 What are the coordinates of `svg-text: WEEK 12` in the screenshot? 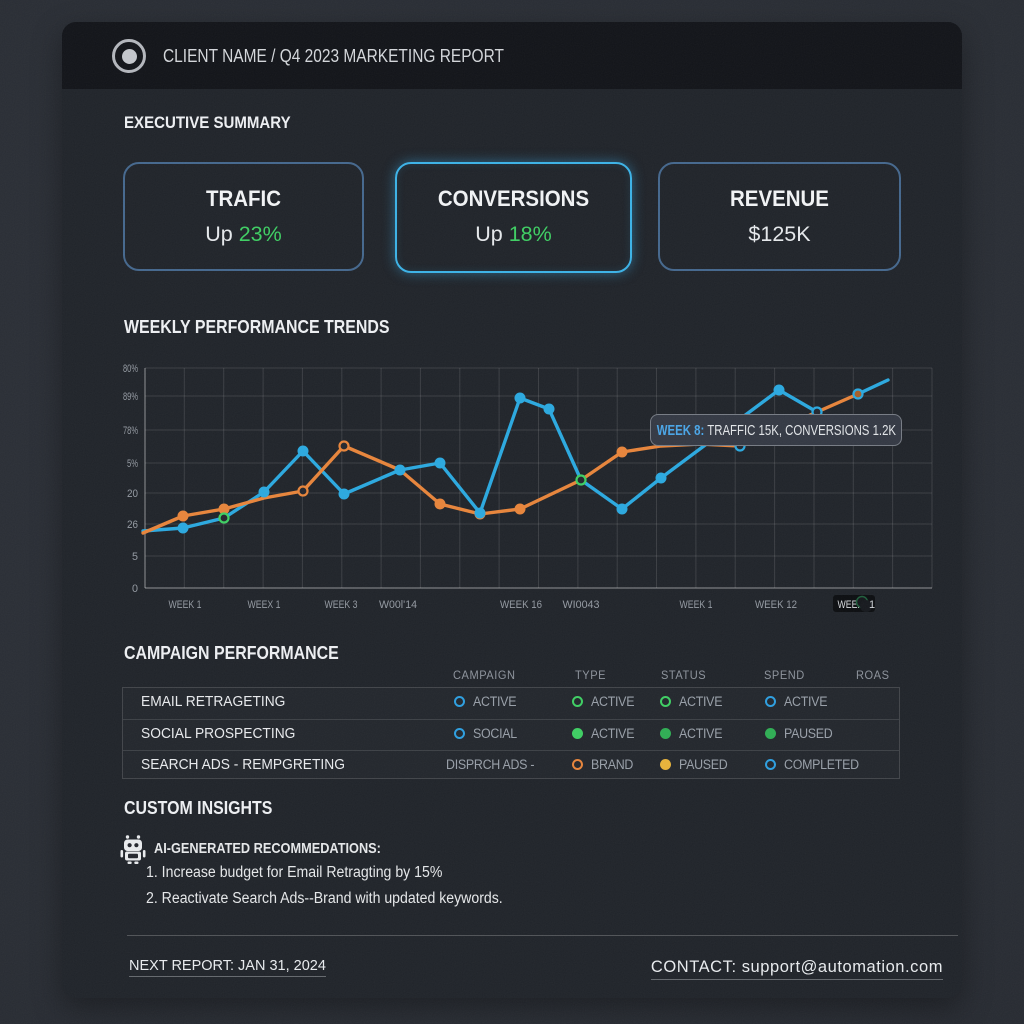 It's located at (776, 605).